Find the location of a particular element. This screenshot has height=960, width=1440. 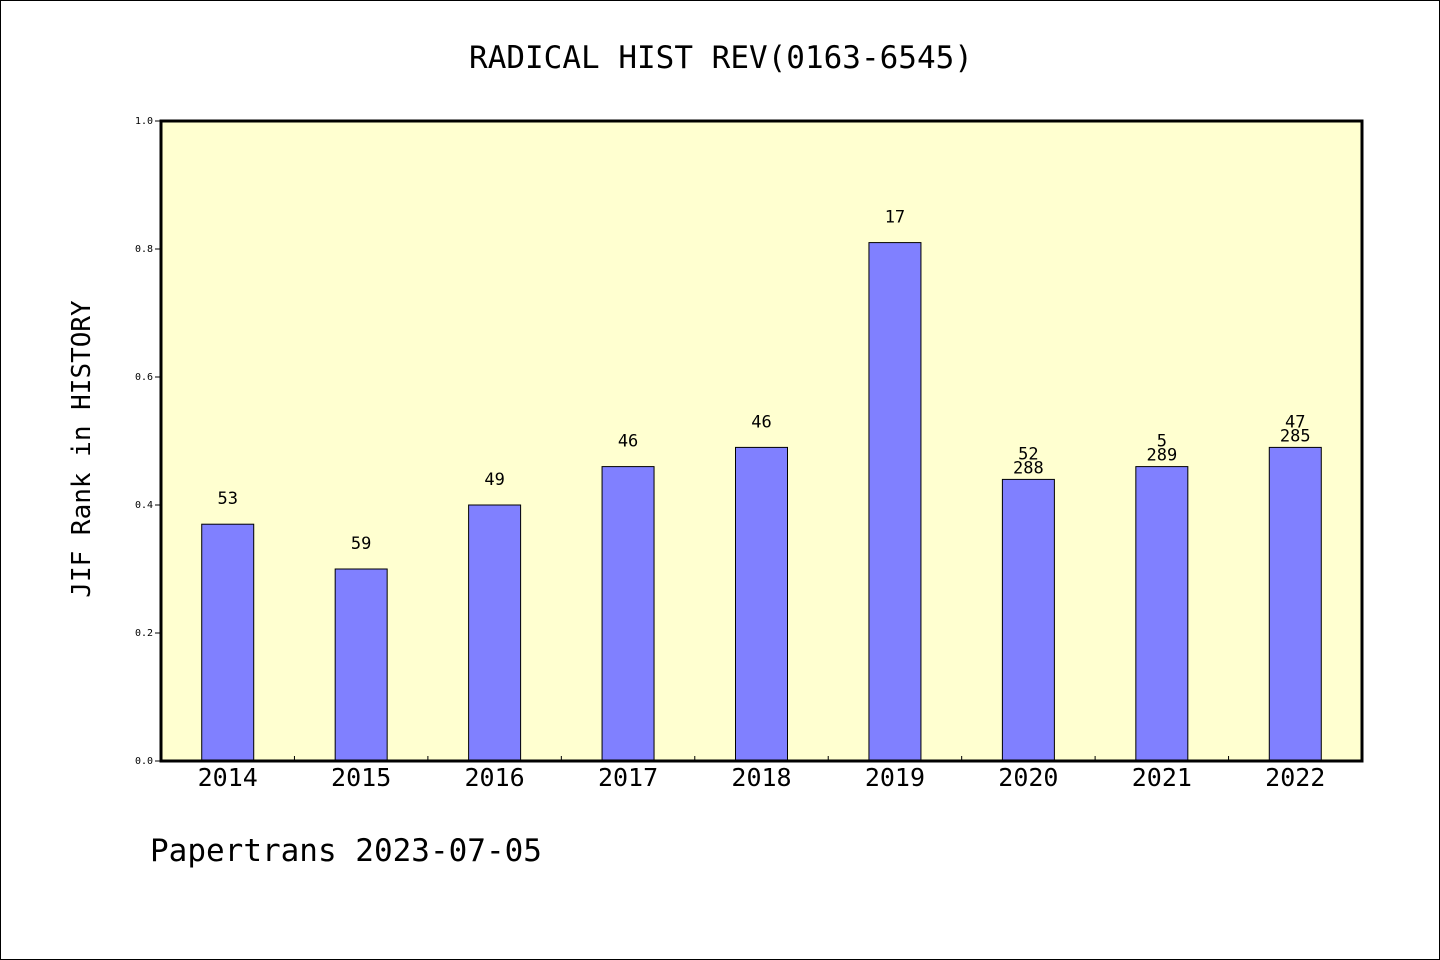

bar-data-label: 59 is located at coordinates (361, 544).